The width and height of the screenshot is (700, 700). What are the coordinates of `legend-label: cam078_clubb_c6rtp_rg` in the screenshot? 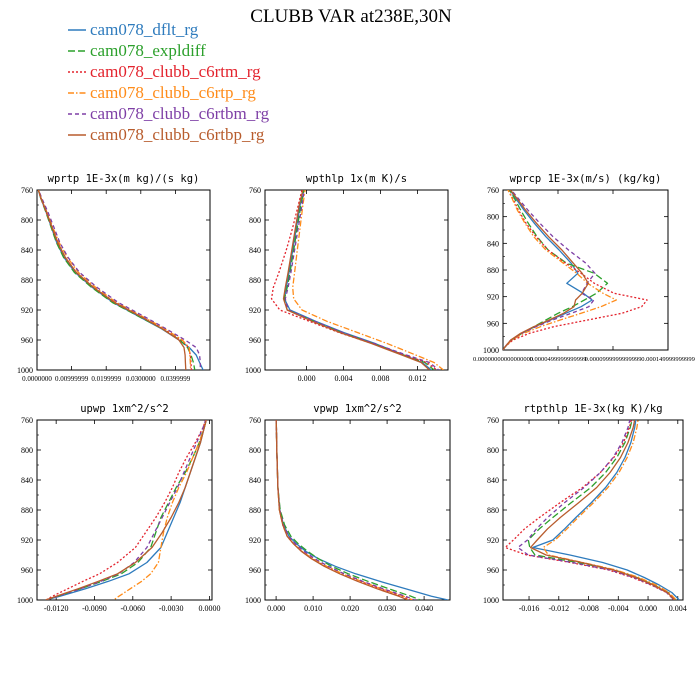 It's located at (173, 92).